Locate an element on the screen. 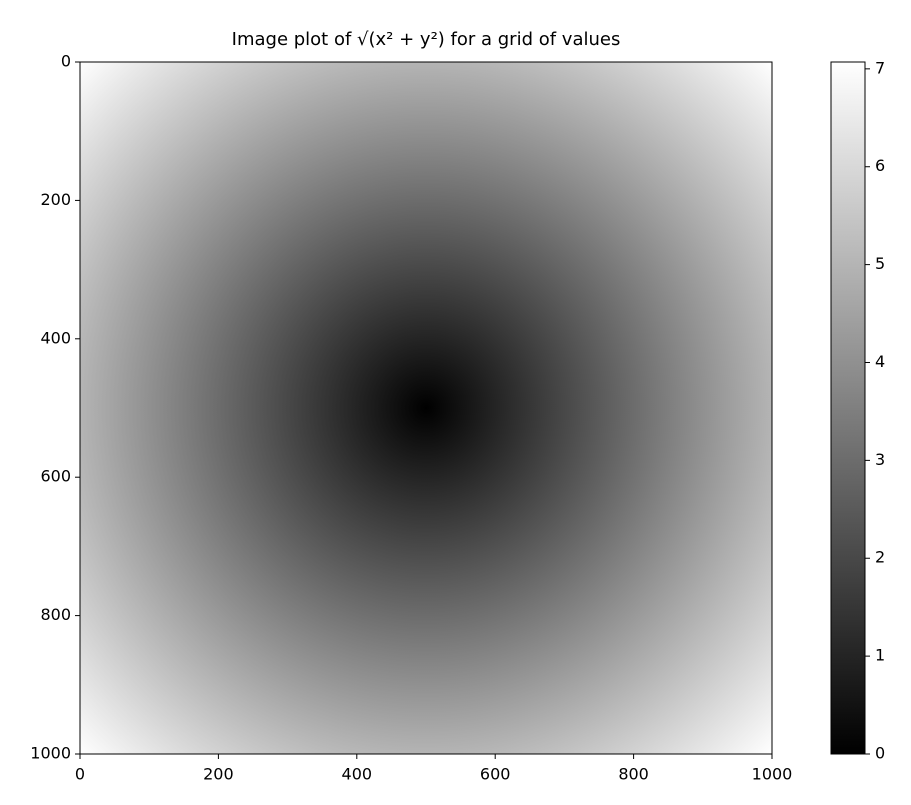 This screenshot has width=911, height=805. colorbar-tick-label: 1 is located at coordinates (880, 655).